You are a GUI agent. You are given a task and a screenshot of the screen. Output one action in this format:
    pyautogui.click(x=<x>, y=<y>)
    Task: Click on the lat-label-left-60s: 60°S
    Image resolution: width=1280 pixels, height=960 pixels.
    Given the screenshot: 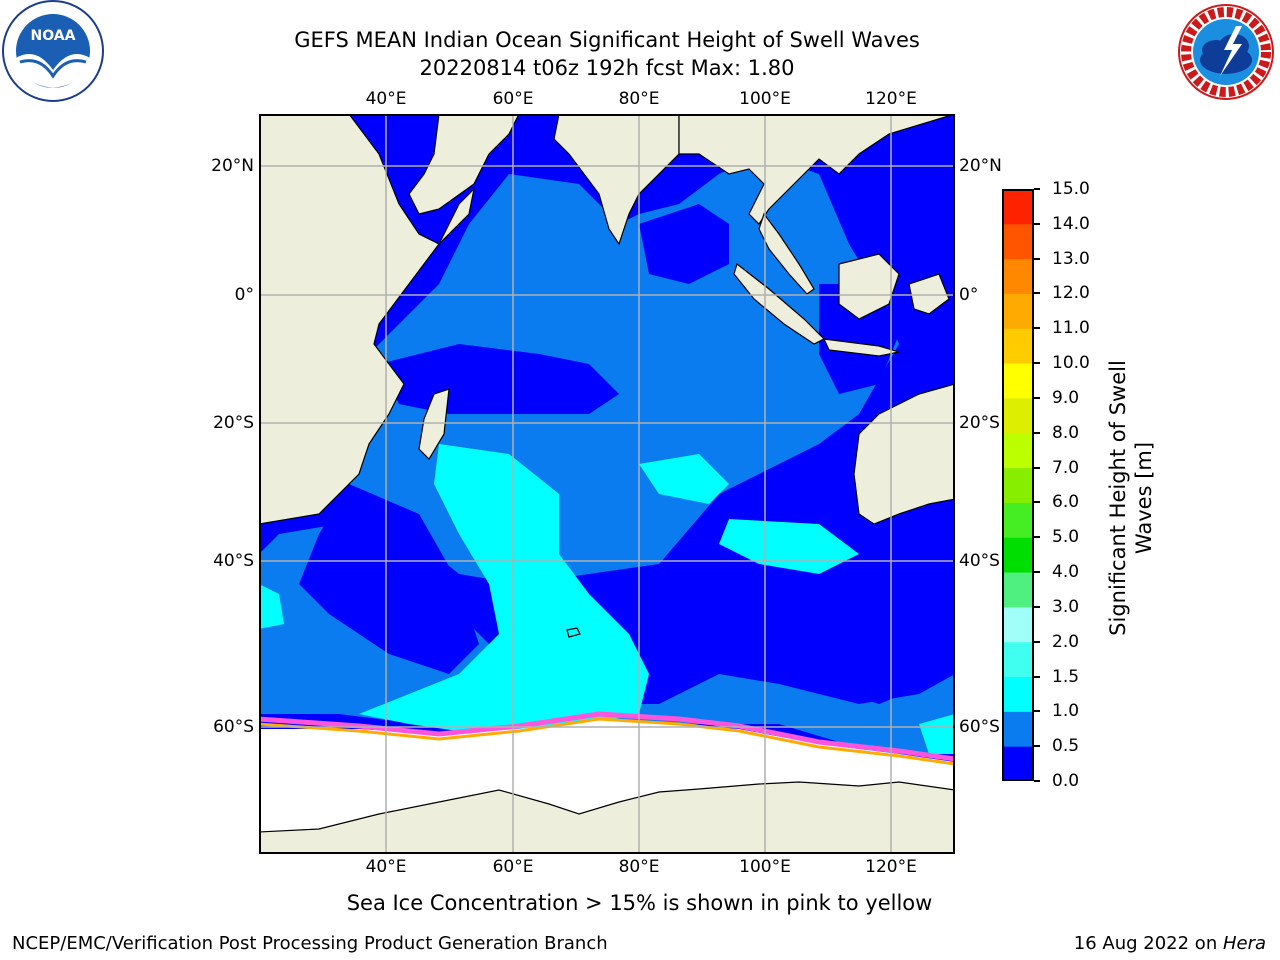 What is the action you would take?
    pyautogui.click(x=233, y=727)
    